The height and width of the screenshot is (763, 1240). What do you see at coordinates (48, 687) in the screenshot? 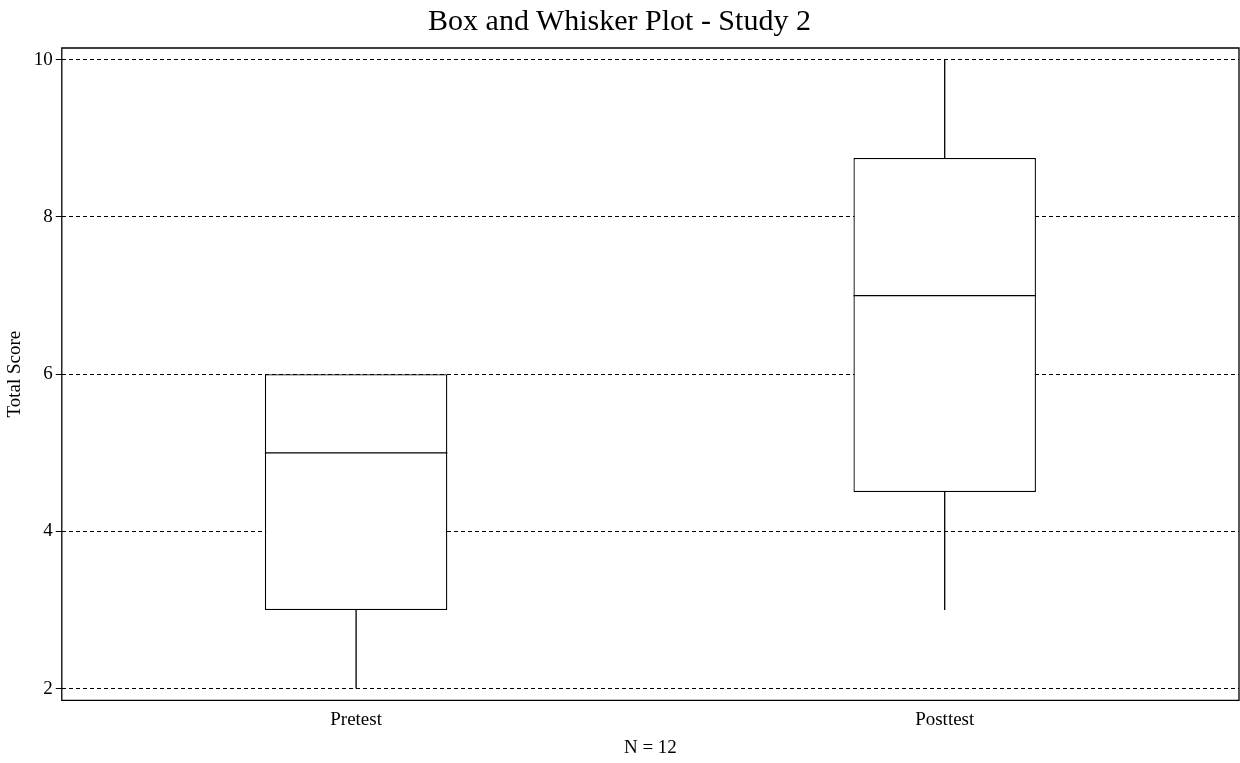
I see `y-tick-label: 2` at bounding box center [48, 687].